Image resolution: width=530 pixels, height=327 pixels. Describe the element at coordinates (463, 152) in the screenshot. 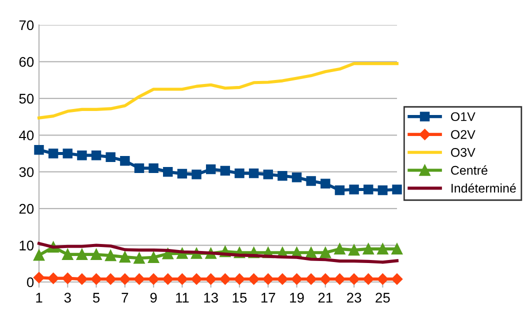

I see `legend-label: O3V` at that location.